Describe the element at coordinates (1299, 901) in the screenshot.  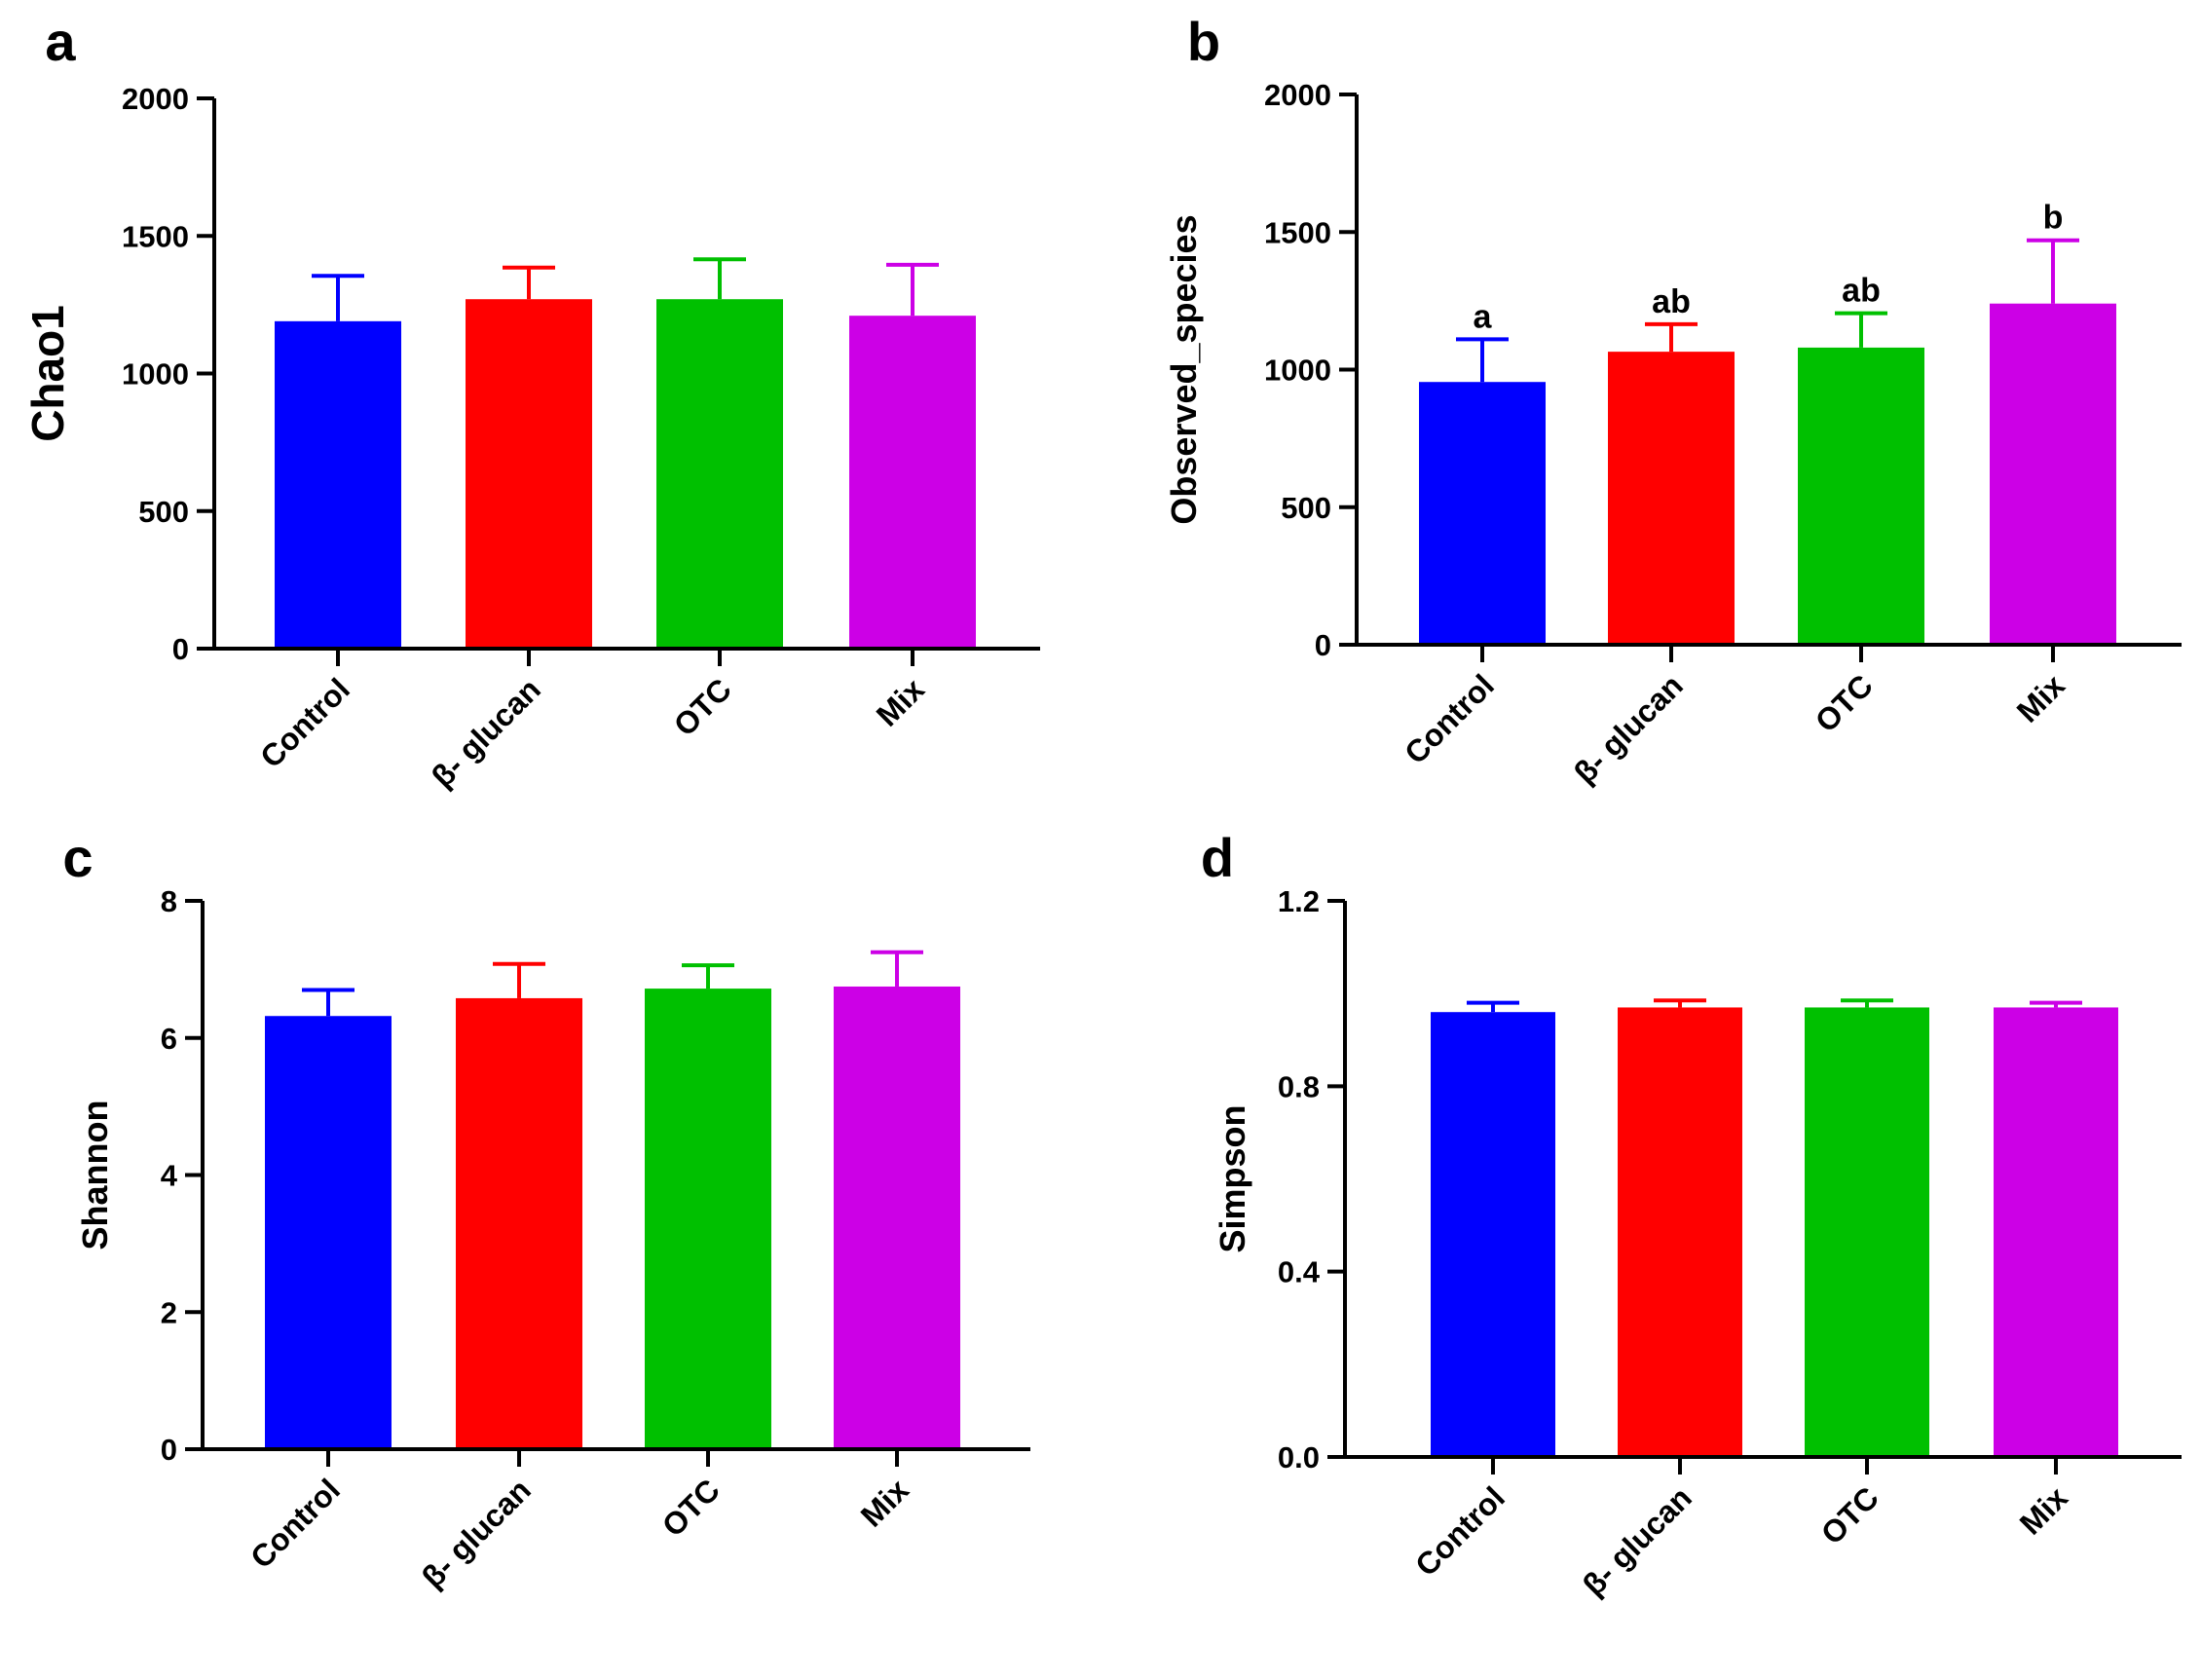
I see `y-tick-label: 1.2` at that location.